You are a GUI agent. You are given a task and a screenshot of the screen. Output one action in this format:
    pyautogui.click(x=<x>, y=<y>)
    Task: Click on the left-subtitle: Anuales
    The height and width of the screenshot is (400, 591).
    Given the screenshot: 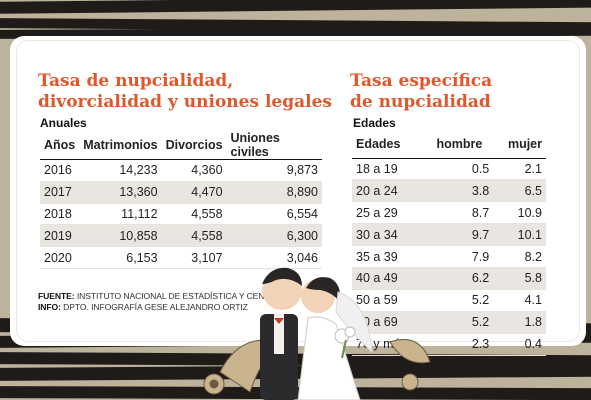 What is the action you would take?
    pyautogui.click(x=63, y=123)
    